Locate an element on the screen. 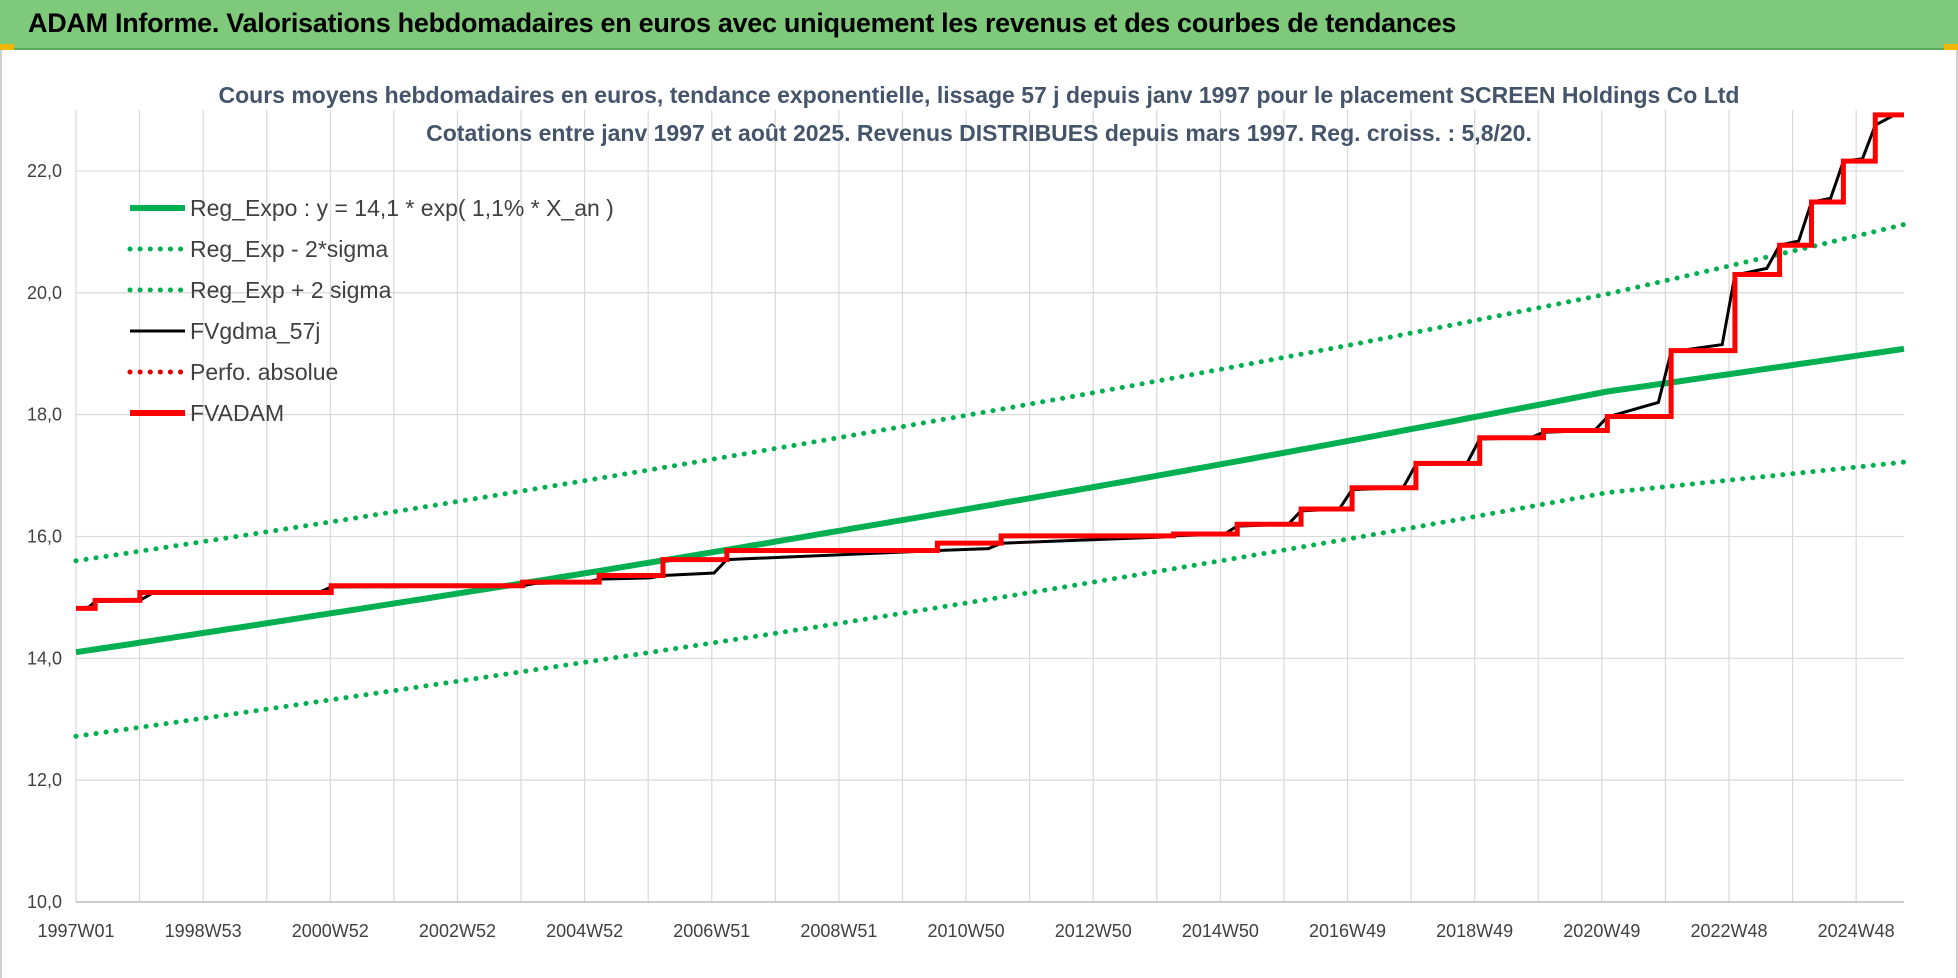 This screenshot has height=978, width=1958. x-tick-label: 2004W52 is located at coordinates (584, 931).